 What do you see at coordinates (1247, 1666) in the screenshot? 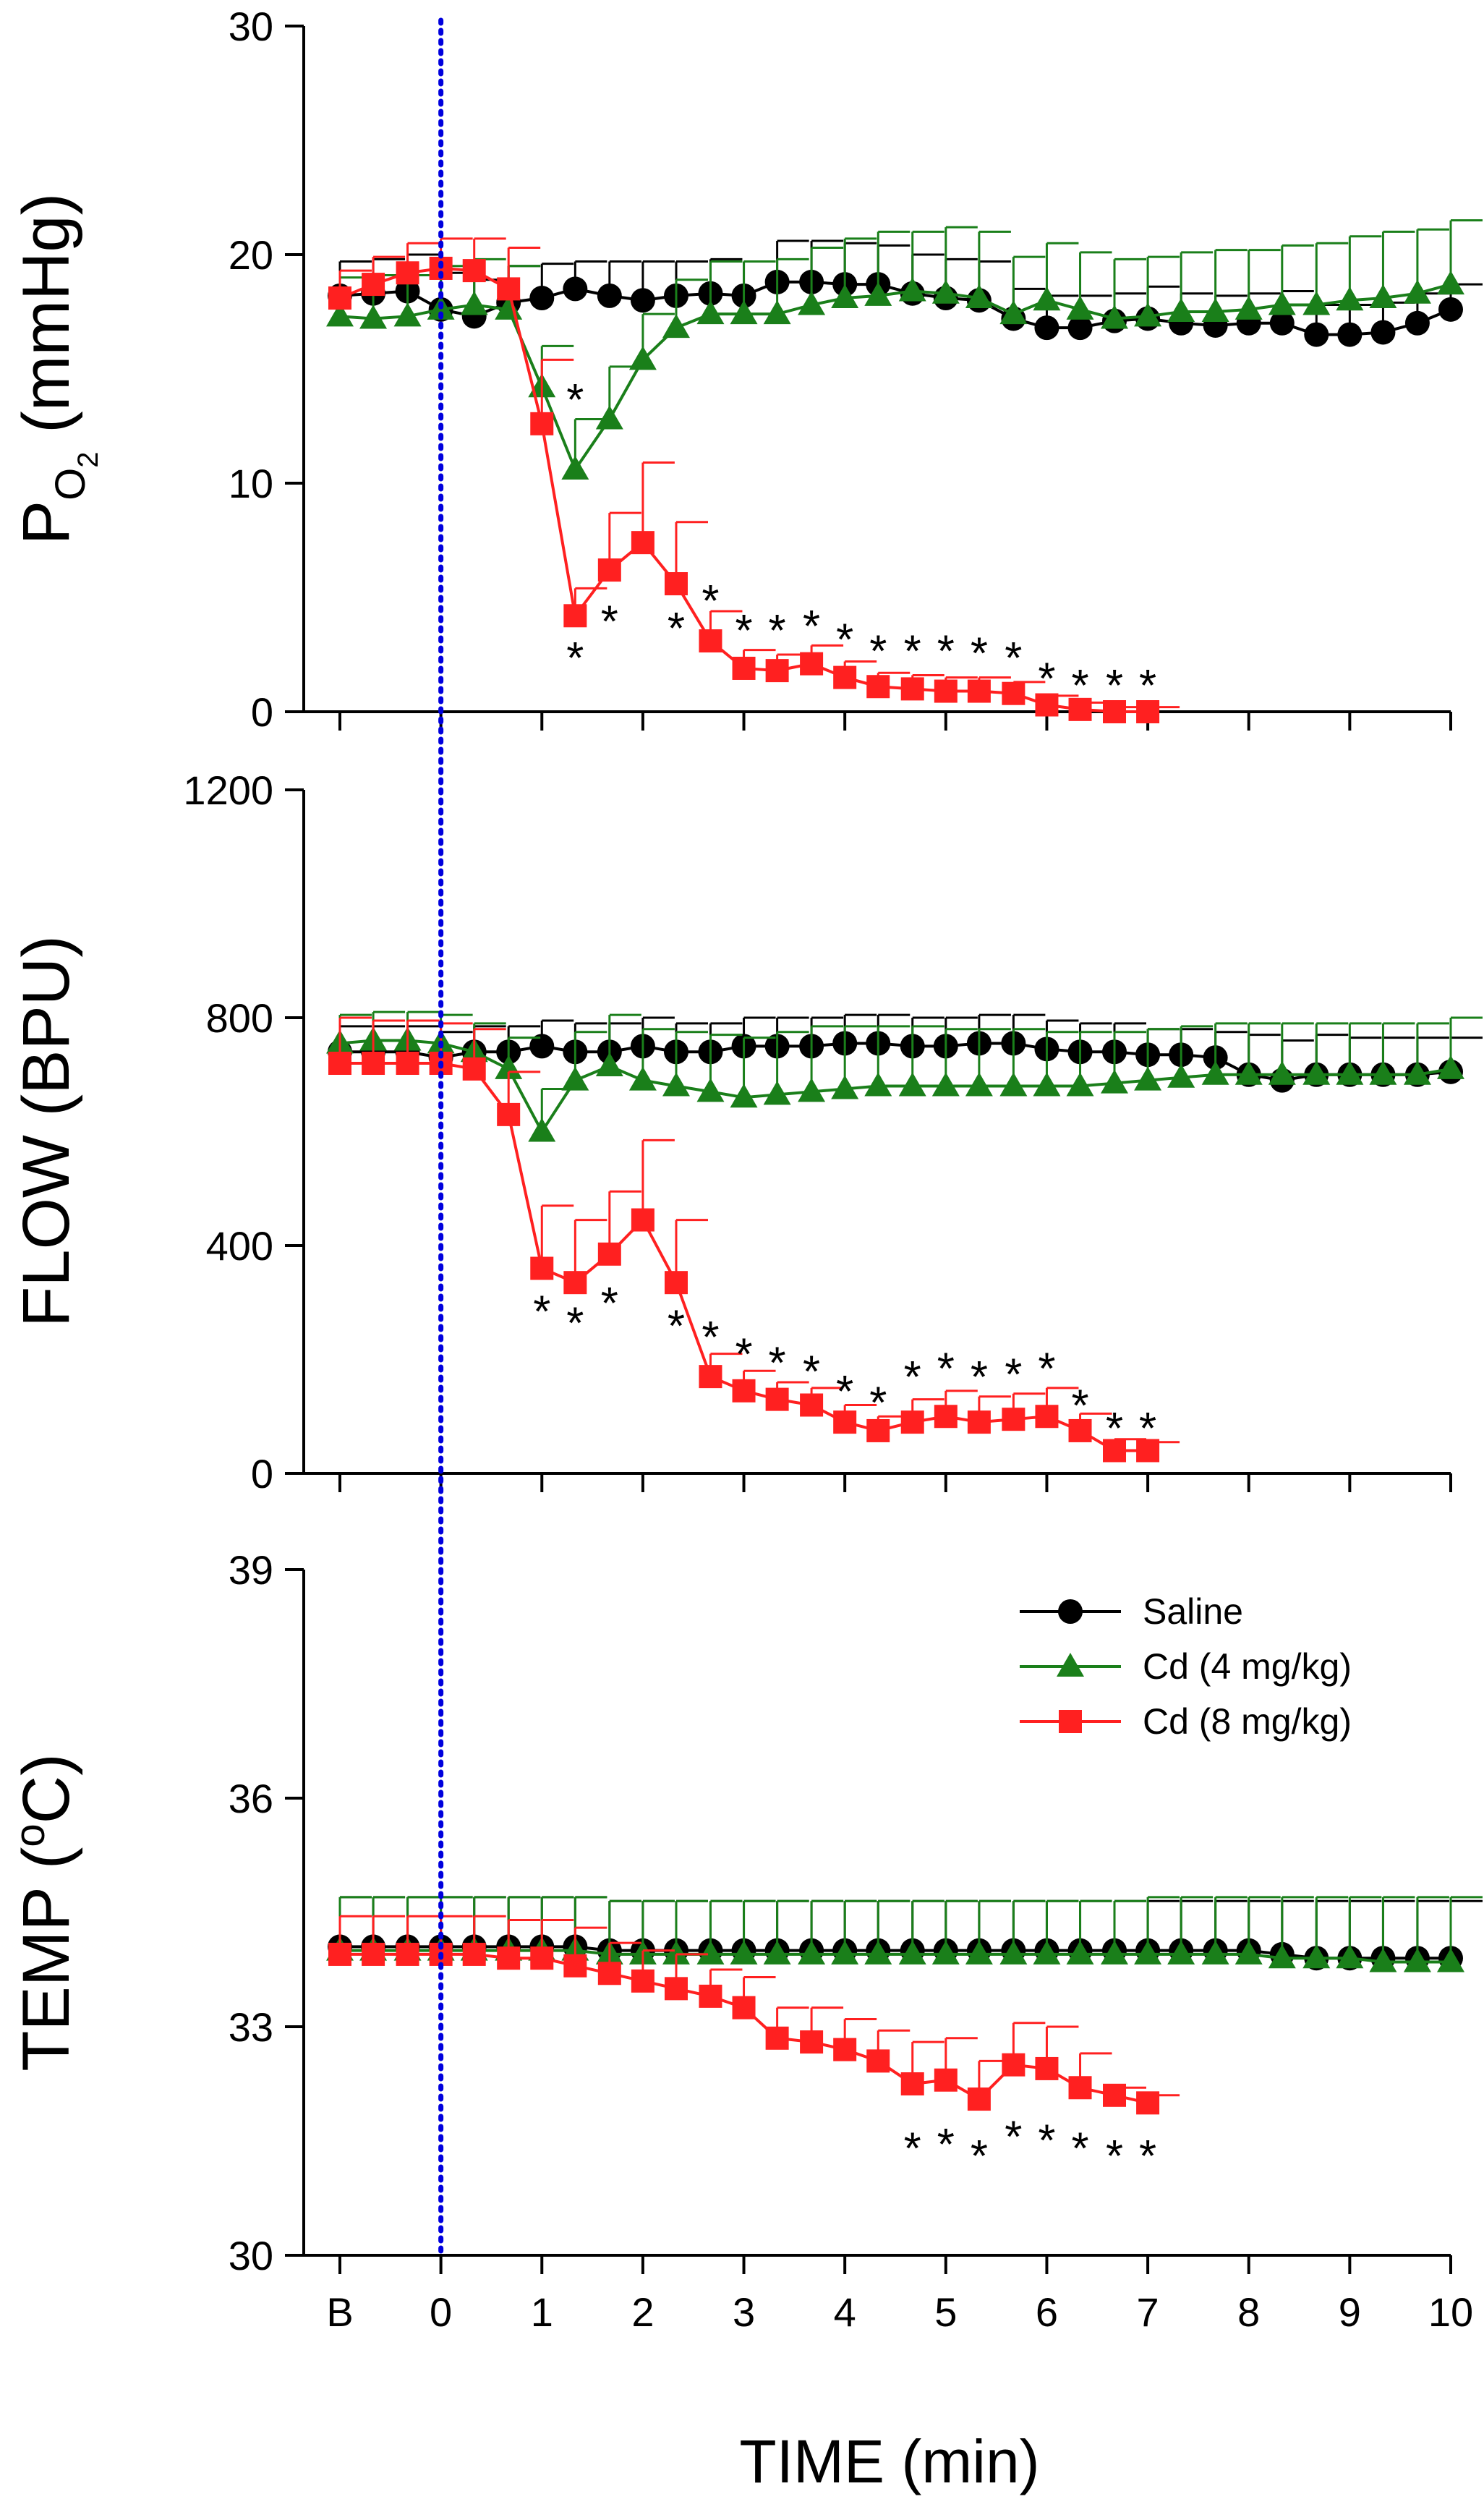
I see `legend-label: Cd (4 mg/kg)` at bounding box center [1247, 1666].